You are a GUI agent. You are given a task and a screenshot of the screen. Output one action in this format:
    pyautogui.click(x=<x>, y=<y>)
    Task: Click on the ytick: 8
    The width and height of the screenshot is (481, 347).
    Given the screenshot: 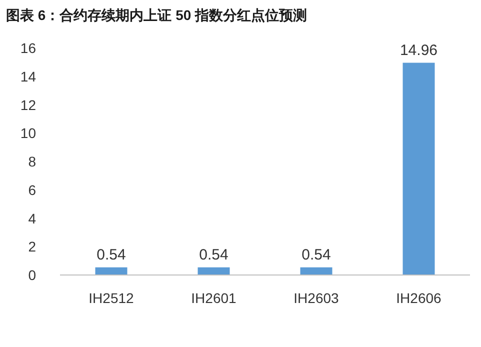 What is the action you would take?
    pyautogui.click(x=32, y=162)
    